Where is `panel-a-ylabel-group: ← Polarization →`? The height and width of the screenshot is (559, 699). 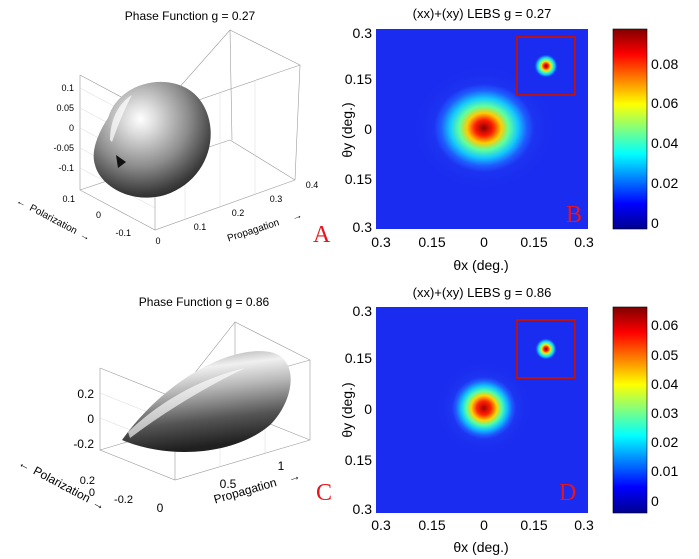 panel-a-ylabel-group: ← Polarization → is located at coordinates (53, 220).